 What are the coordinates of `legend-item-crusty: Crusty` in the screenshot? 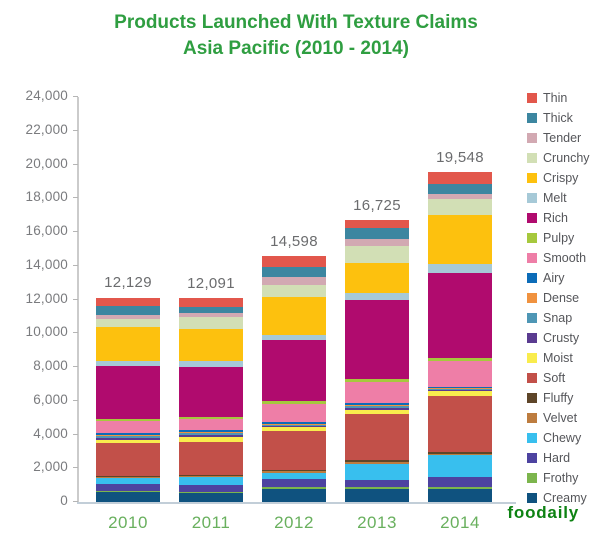 It's located at (558, 338).